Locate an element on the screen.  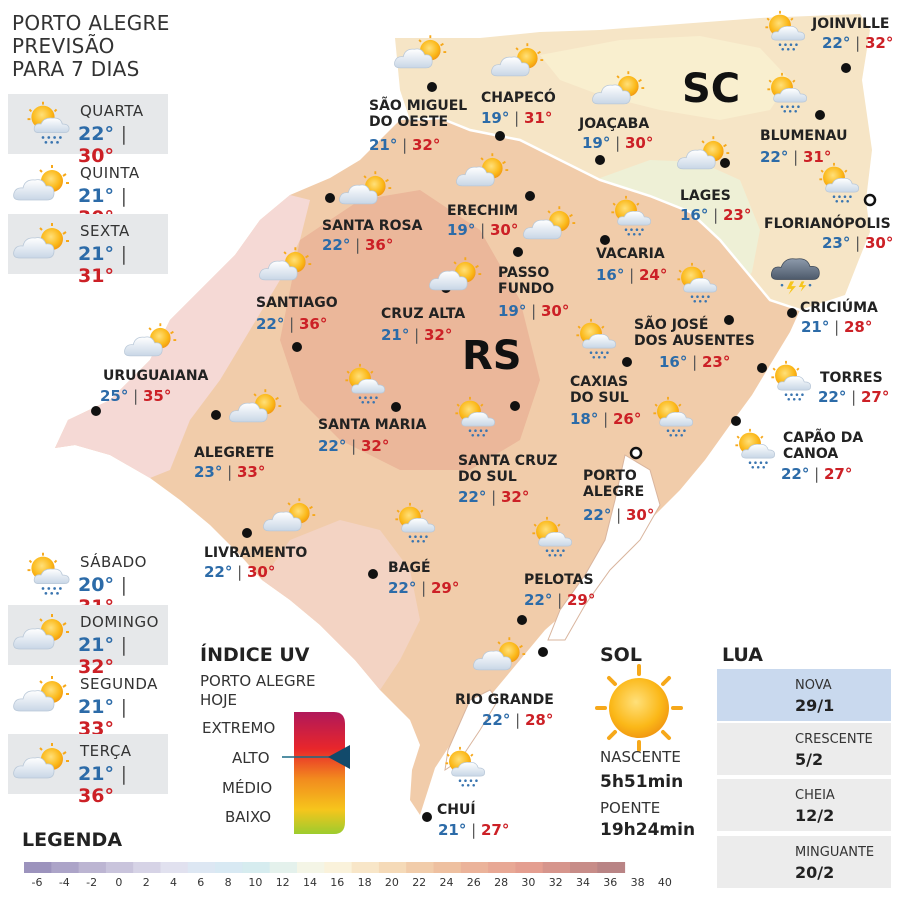
city-name-line: SANTA CRUZ is located at coordinates (508, 461).